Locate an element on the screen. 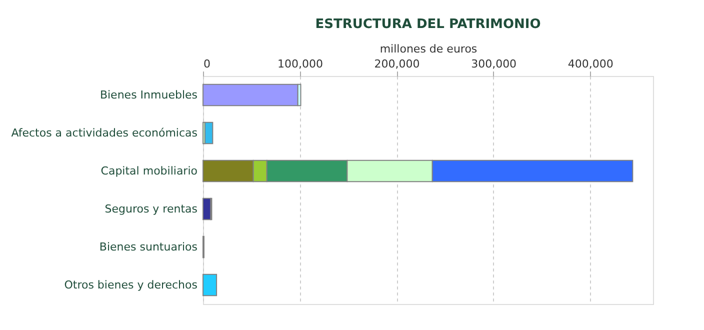 This screenshot has height=330, width=704. y-tick-label: Bienes Inmuebles is located at coordinates (149, 95).